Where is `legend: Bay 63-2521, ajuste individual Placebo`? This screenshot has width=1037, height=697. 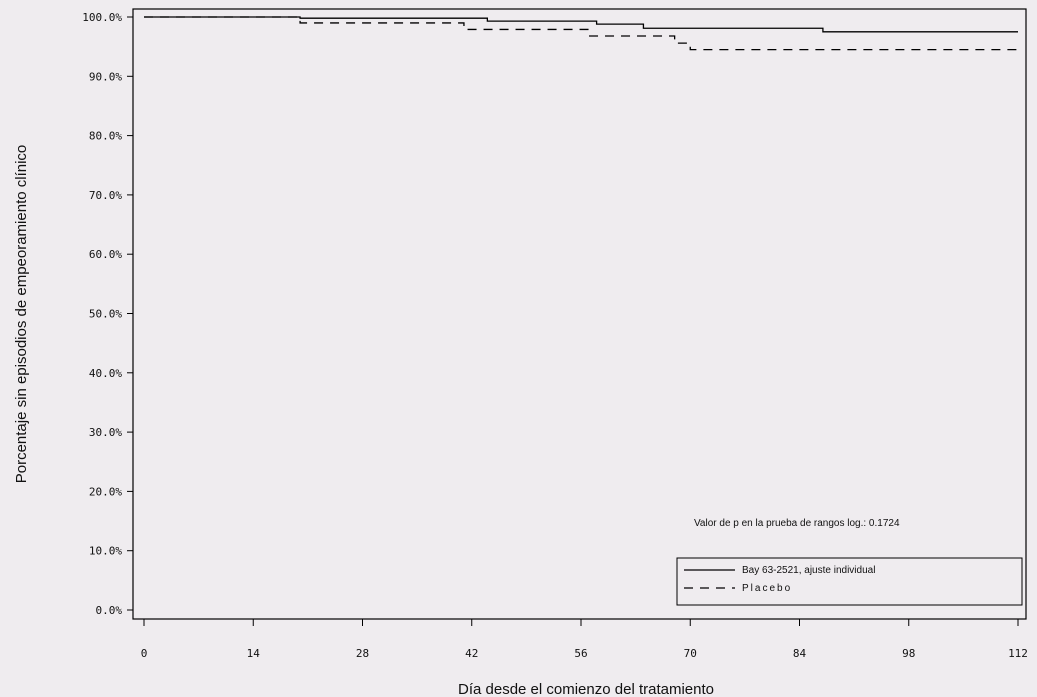
legend: Bay 63-2521, ajuste individual Placebo is located at coordinates (849, 581).